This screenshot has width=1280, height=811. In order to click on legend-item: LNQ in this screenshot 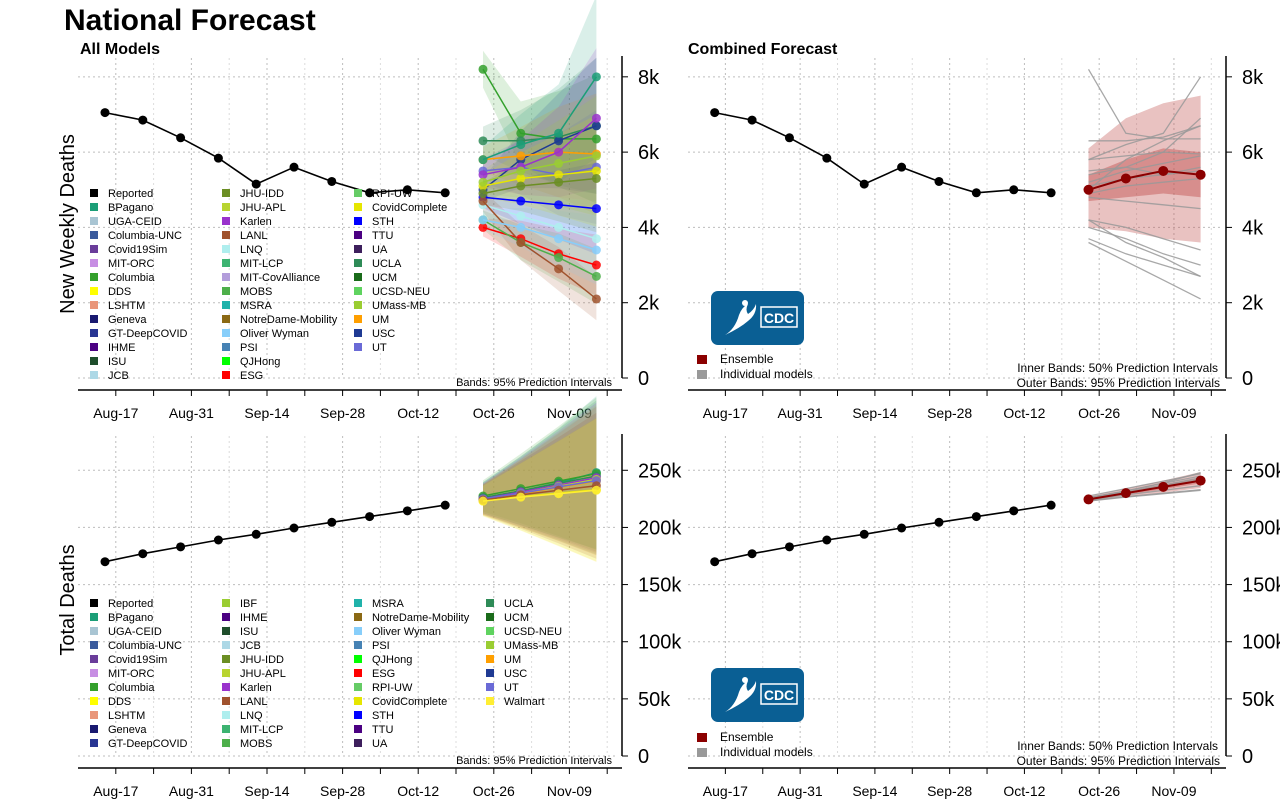, I will do `click(251, 716)`.